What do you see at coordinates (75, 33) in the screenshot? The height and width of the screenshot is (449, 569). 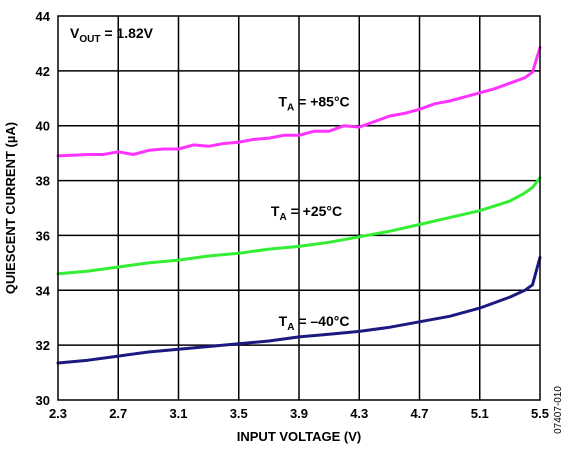 I see `vout-annotation-main: V` at bounding box center [75, 33].